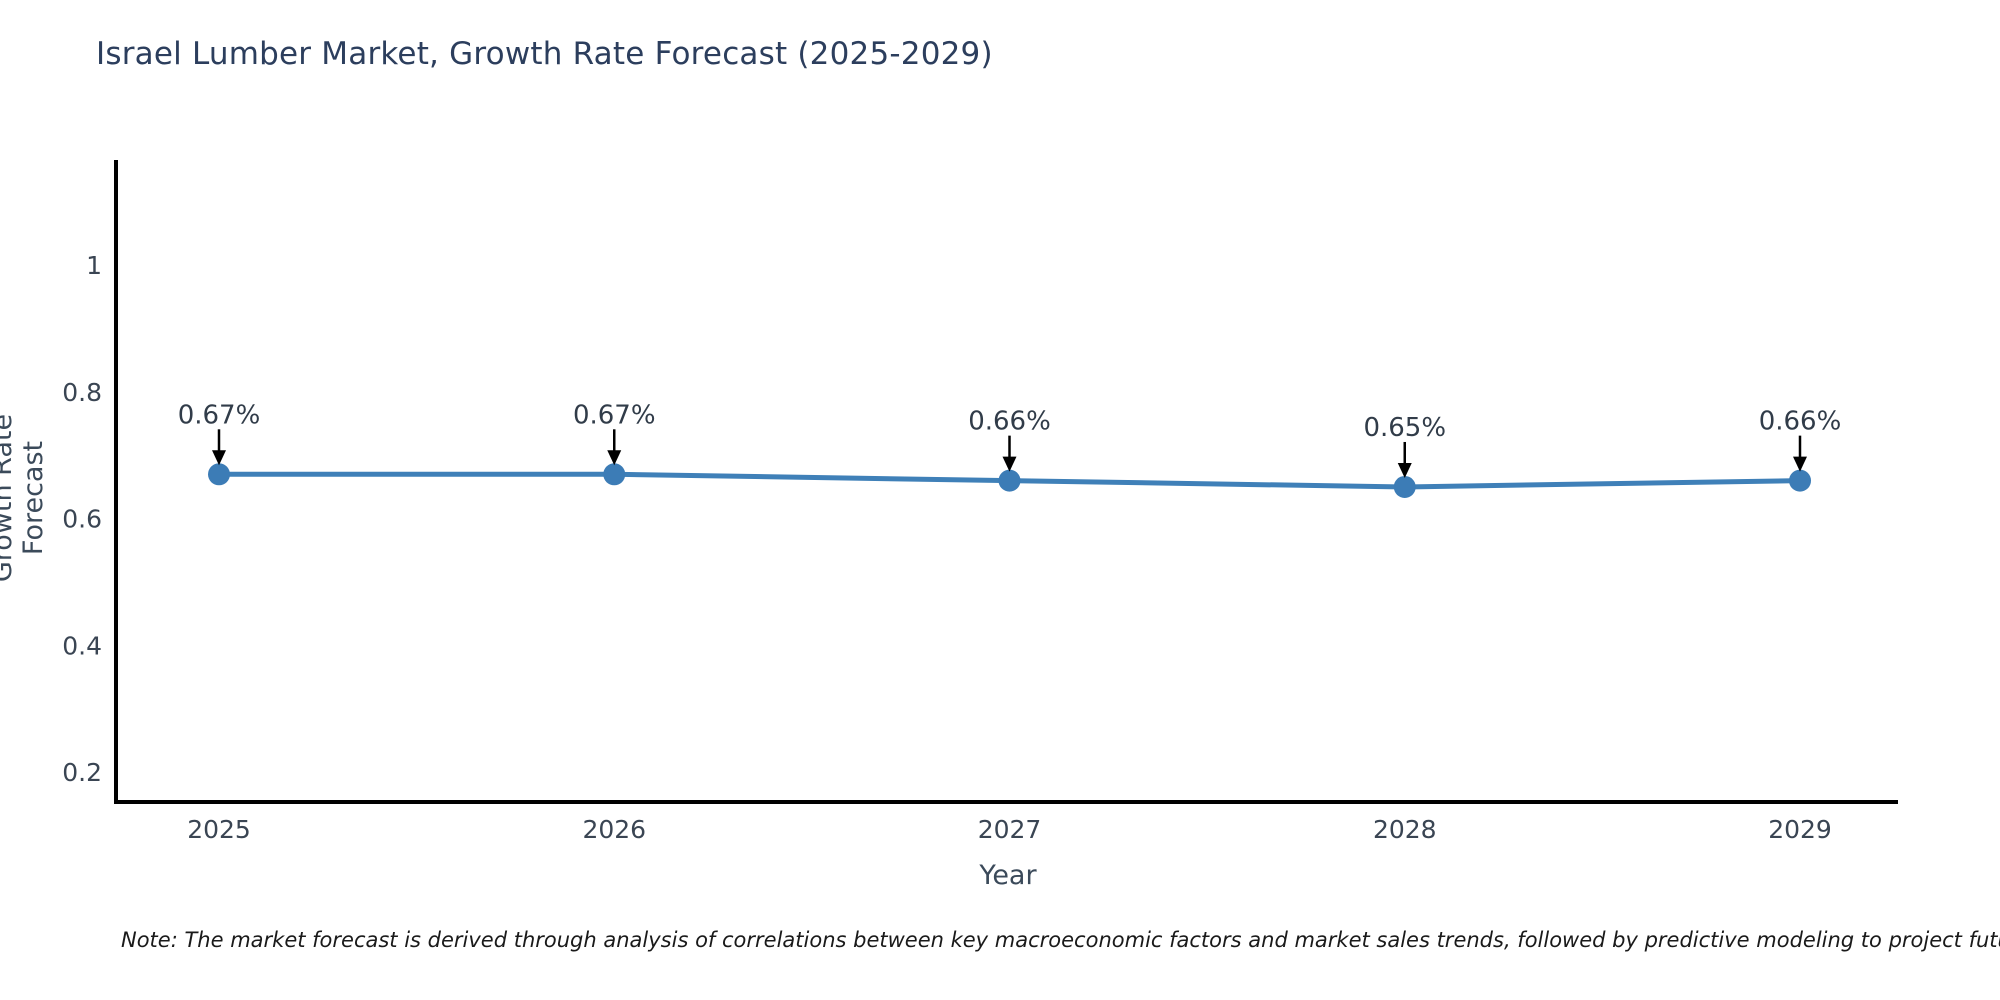 The width and height of the screenshot is (2000, 1000). I want to click on x-tick-label: 2026, so click(614, 829).